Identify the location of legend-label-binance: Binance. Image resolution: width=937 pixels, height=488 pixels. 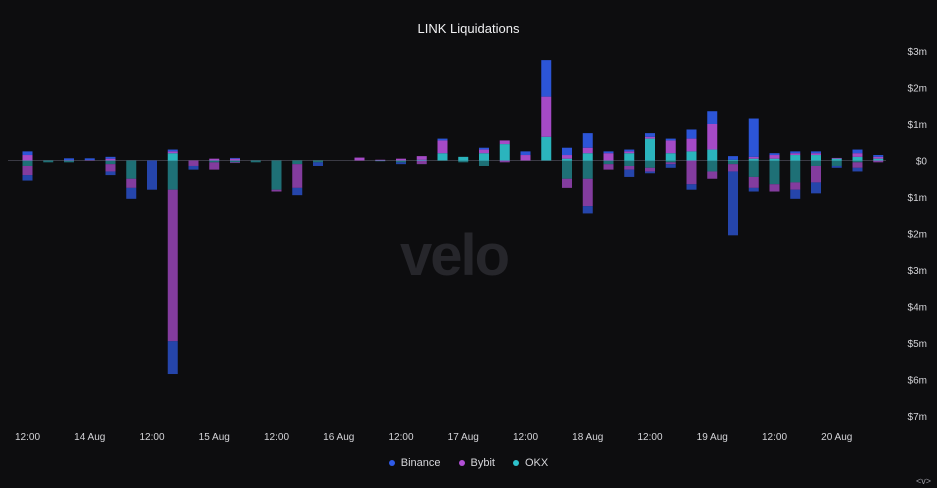
(420, 463).